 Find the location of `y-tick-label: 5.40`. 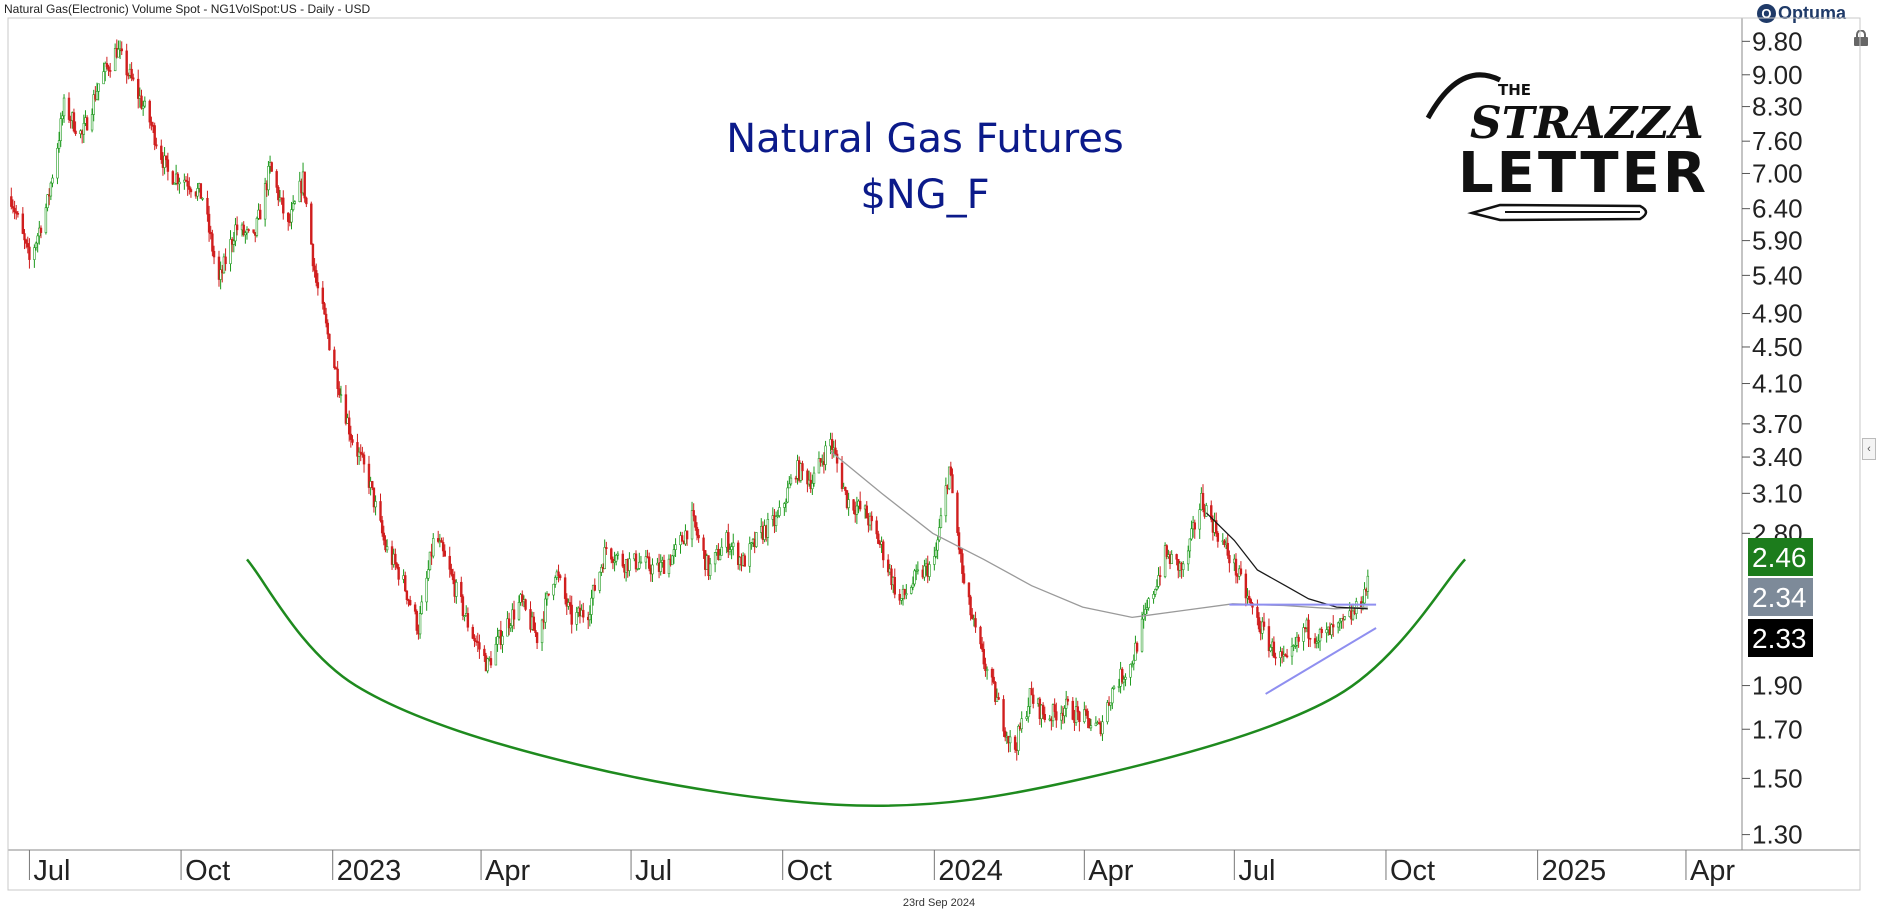

y-tick-label: 5.40 is located at coordinates (1777, 275).